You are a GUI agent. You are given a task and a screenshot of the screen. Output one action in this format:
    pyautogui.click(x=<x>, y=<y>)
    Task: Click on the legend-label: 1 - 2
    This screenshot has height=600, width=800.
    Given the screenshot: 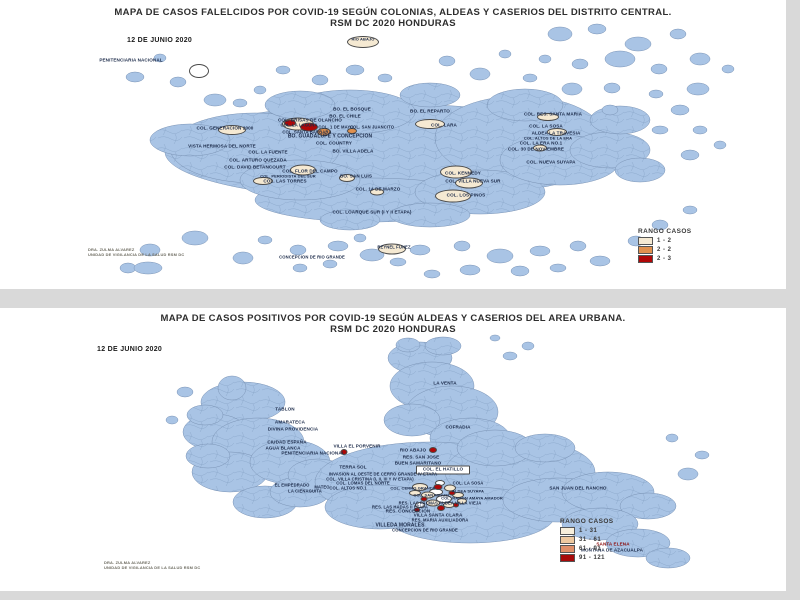 What is the action you would take?
    pyautogui.click(x=664, y=240)
    